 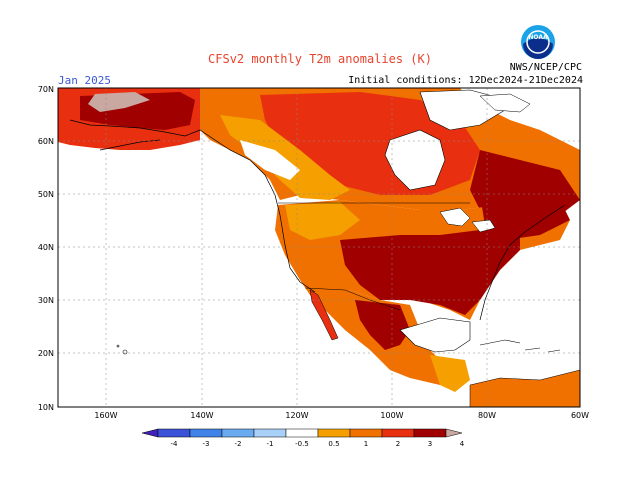 What do you see at coordinates (46, 89) in the screenshot?
I see `lat-label: 70N` at bounding box center [46, 89].